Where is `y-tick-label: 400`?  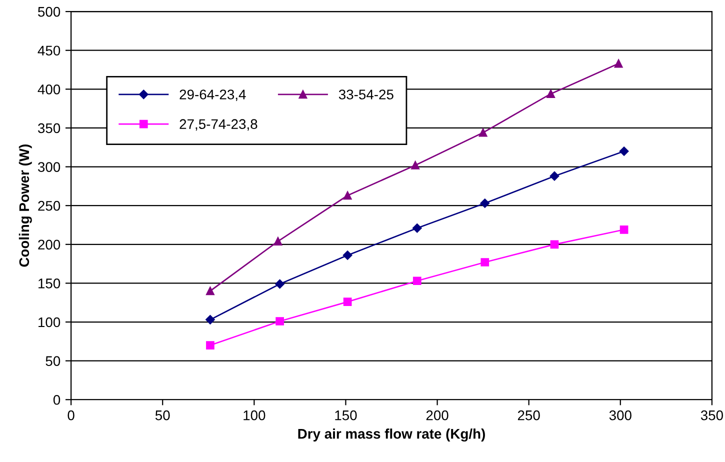
y-tick-label: 400 is located at coordinates (49, 89).